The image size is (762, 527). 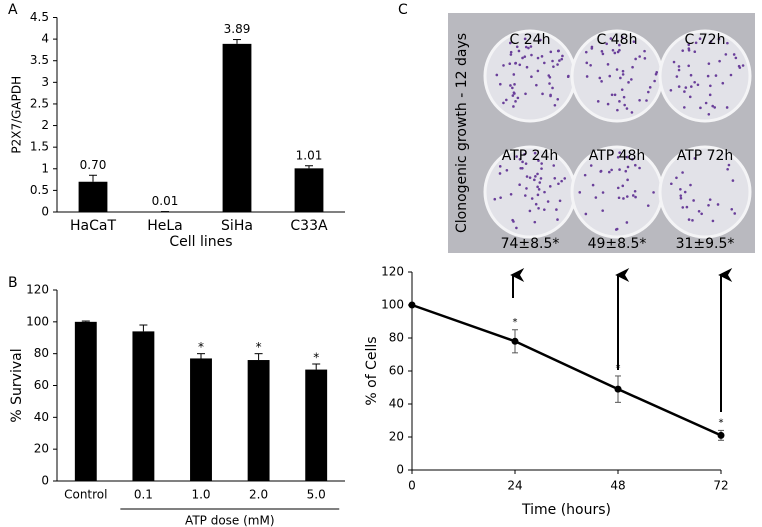 What do you see at coordinates (566, 510) in the screenshot?
I see `x-axis-label: Time (hours)` at bounding box center [566, 510].